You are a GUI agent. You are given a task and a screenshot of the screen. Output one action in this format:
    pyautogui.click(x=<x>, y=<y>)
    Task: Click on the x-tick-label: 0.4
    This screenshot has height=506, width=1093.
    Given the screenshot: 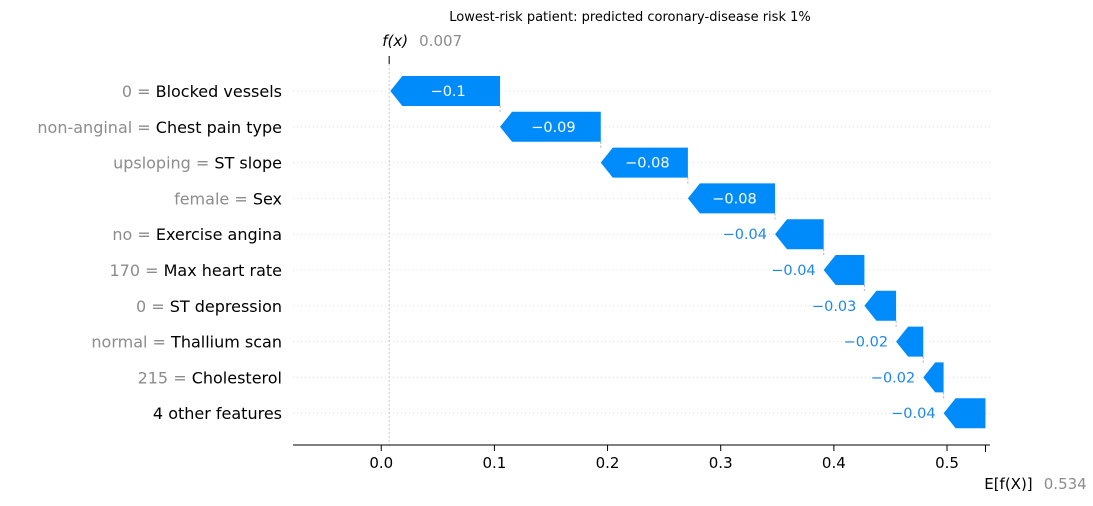 What is the action you would take?
    pyautogui.click(x=834, y=463)
    